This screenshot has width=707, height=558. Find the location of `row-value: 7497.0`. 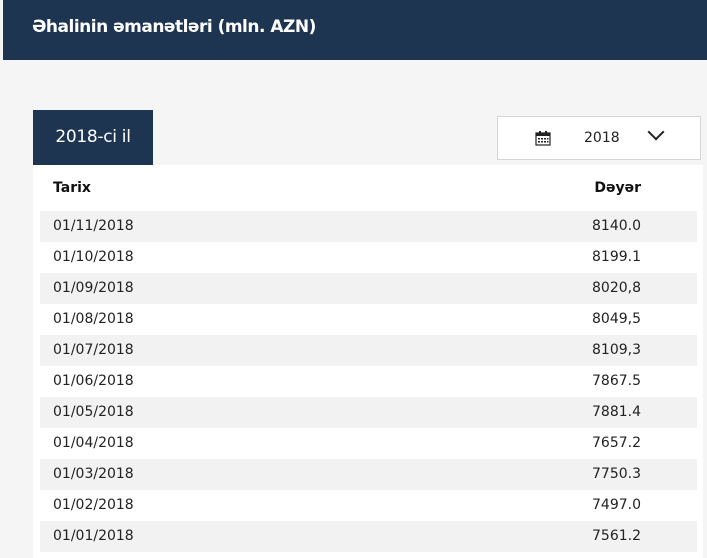

row-value: 7497.0 is located at coordinates (616, 505).